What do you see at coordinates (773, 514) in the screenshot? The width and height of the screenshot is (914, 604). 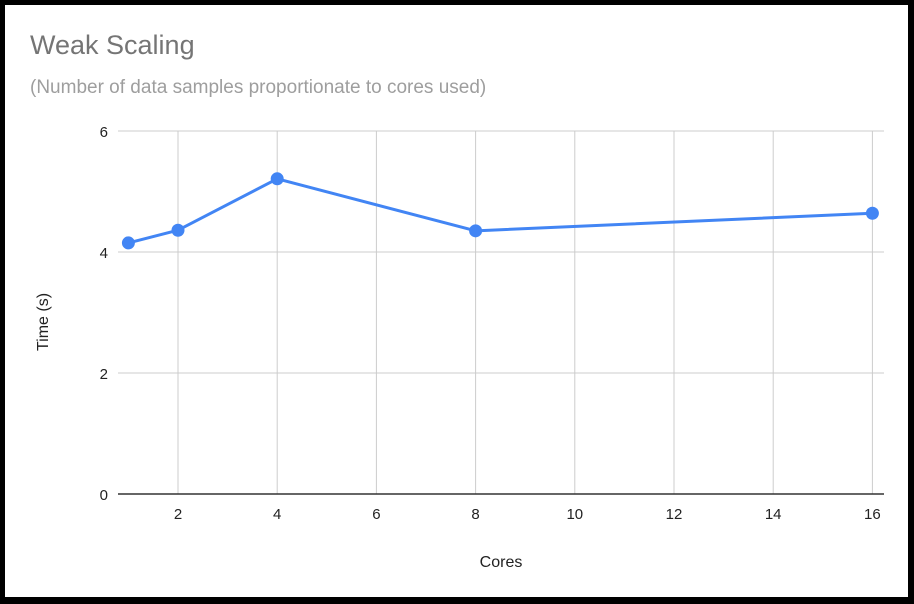 I see `x-tick-label: 14` at bounding box center [773, 514].